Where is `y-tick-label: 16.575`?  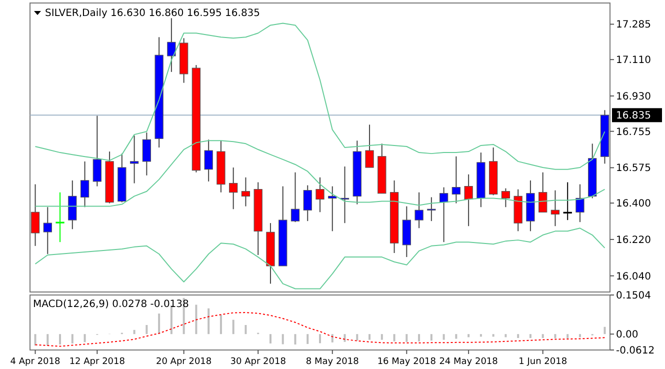
y-tick-label: 16.575 is located at coordinates (633, 168).